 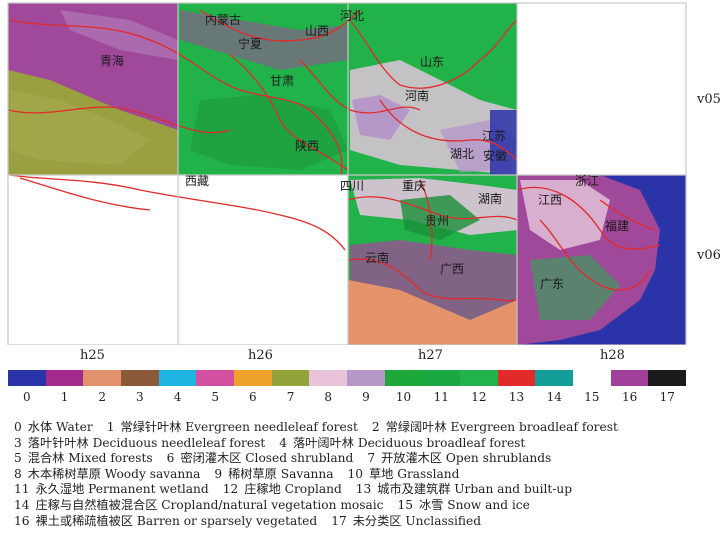 What do you see at coordinates (495, 155) in the screenshot?
I see `province-label: 安徽` at bounding box center [495, 155].